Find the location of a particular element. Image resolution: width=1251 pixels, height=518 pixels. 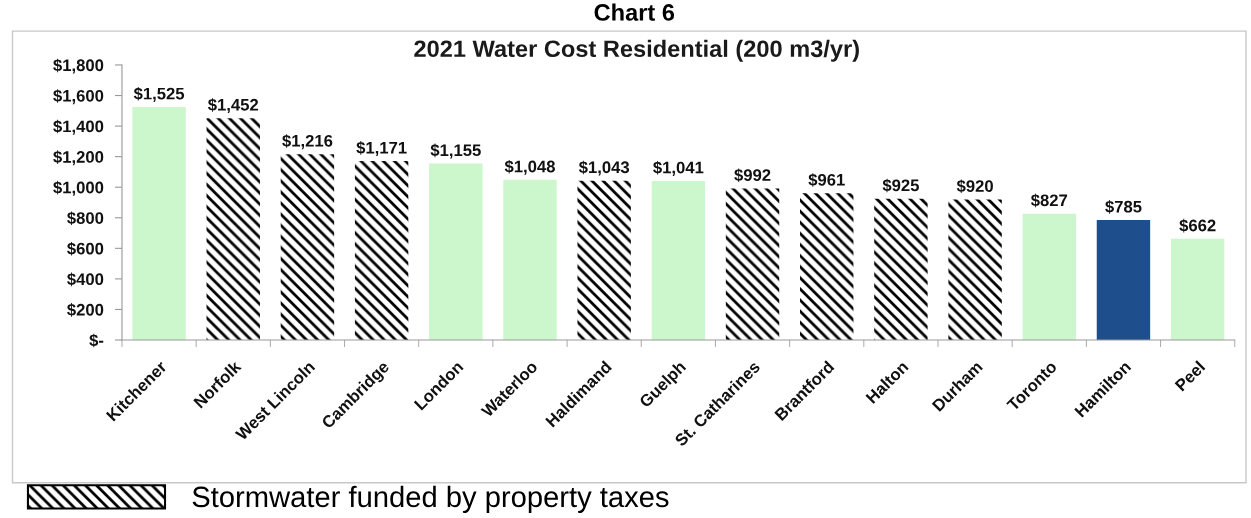

data-label: $662 is located at coordinates (1197, 225).